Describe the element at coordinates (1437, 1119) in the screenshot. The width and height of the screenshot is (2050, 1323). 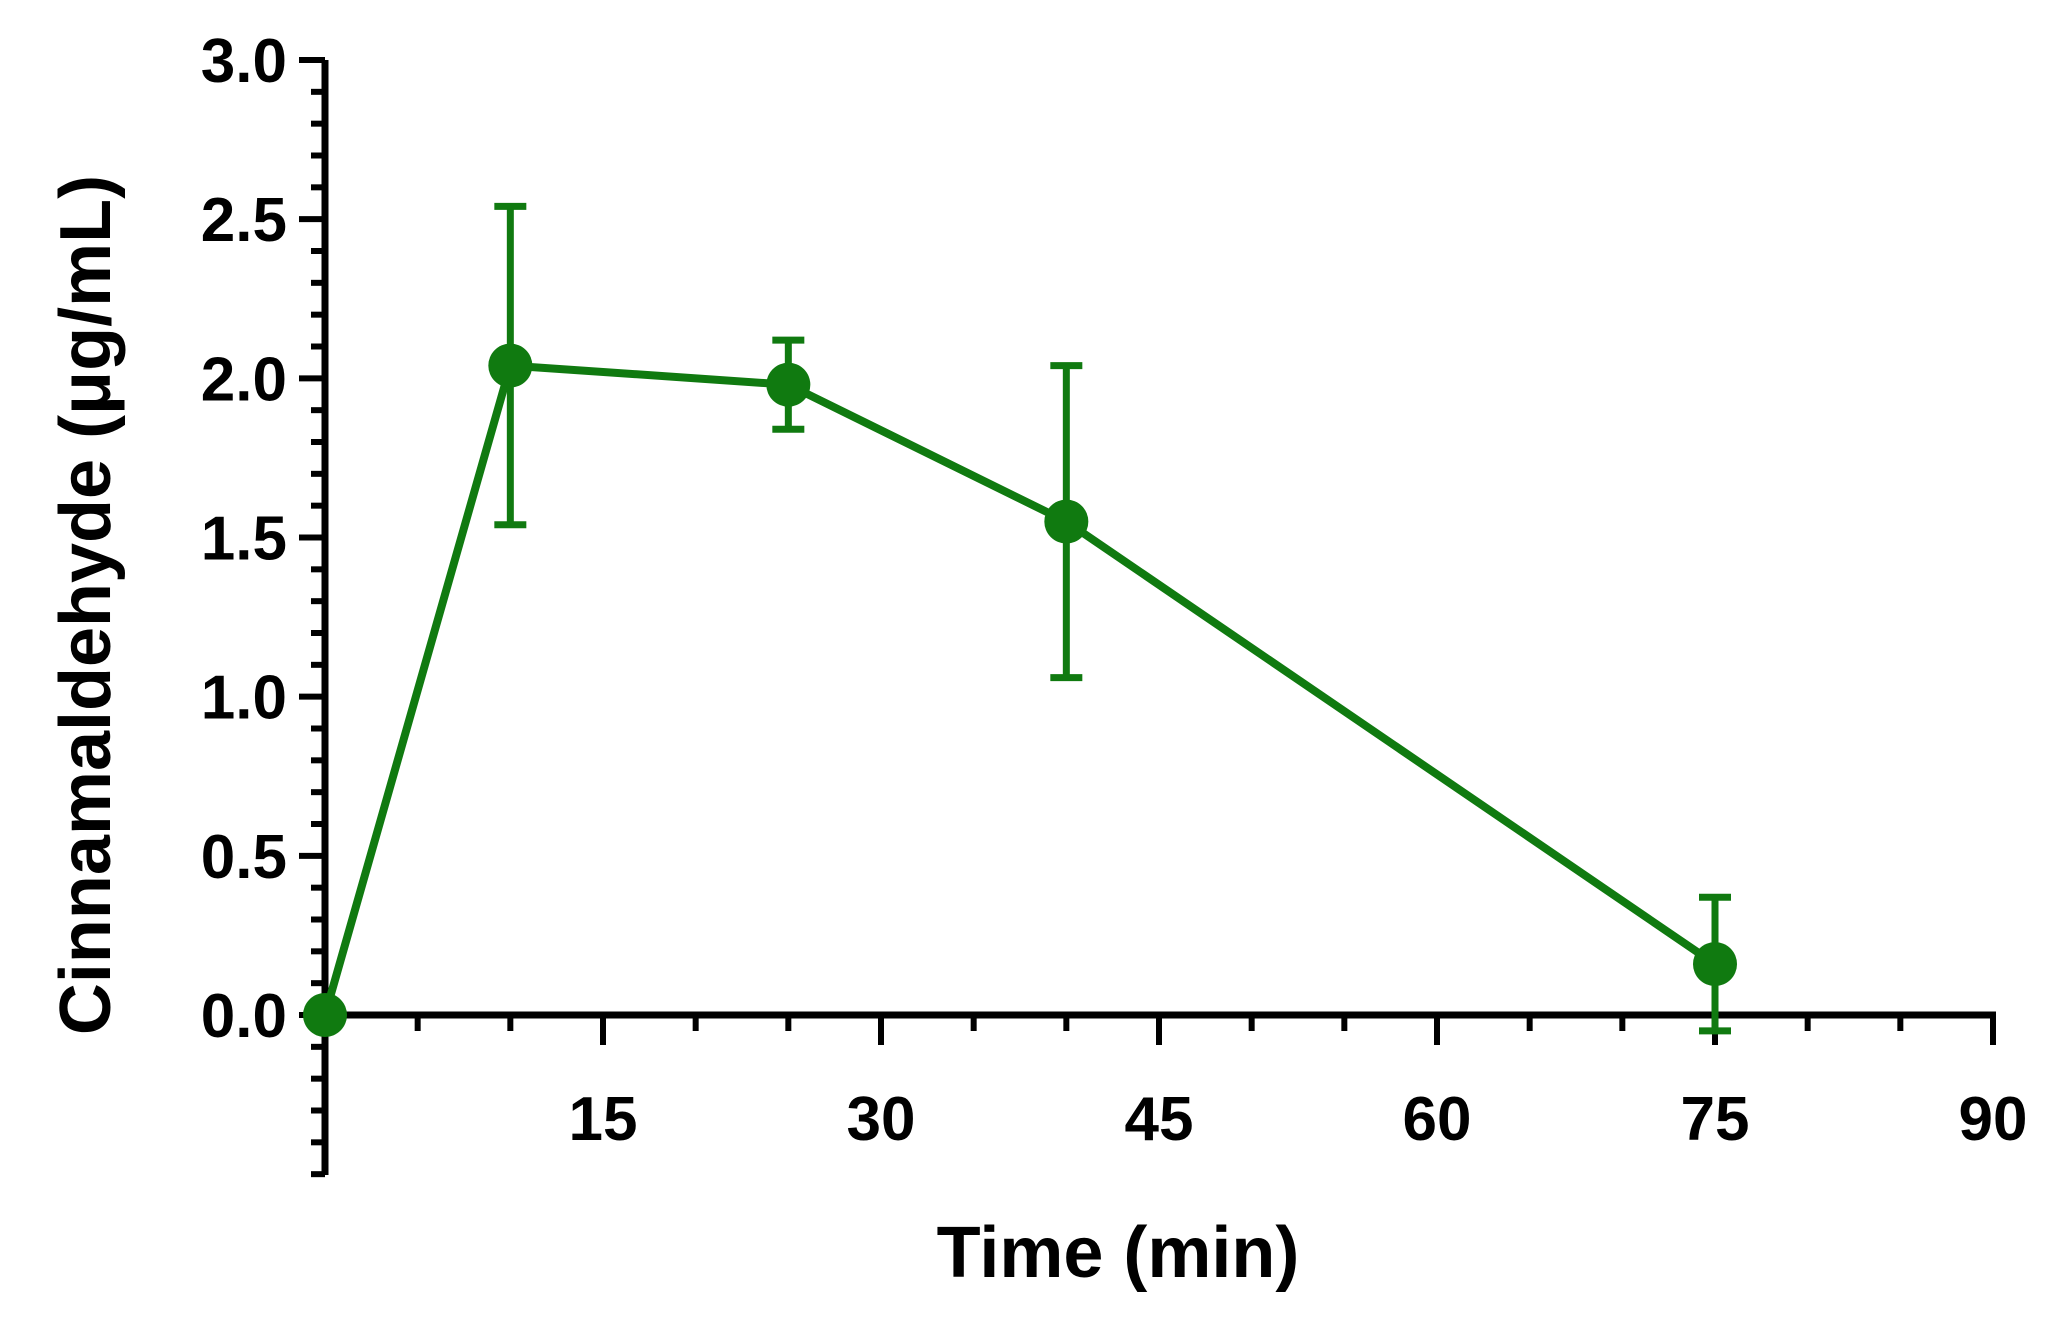
I see `x-tick-label: 60` at that location.